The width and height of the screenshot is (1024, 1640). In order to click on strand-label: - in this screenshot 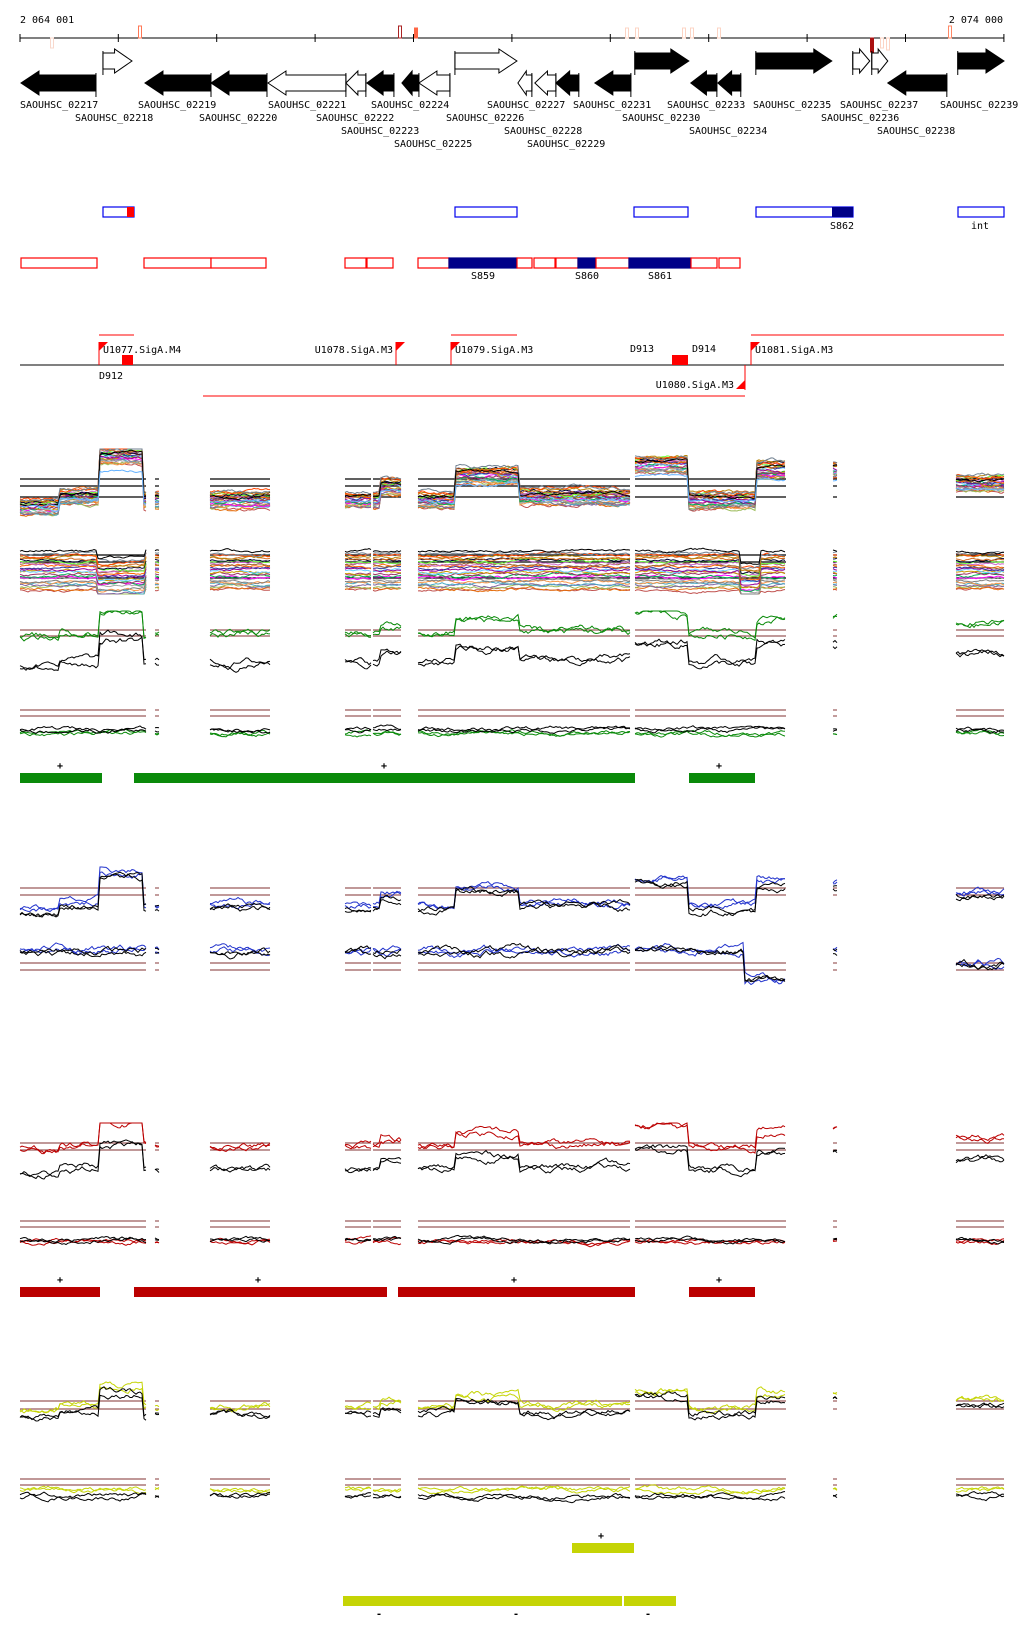, I will do `click(379, 1614)`.